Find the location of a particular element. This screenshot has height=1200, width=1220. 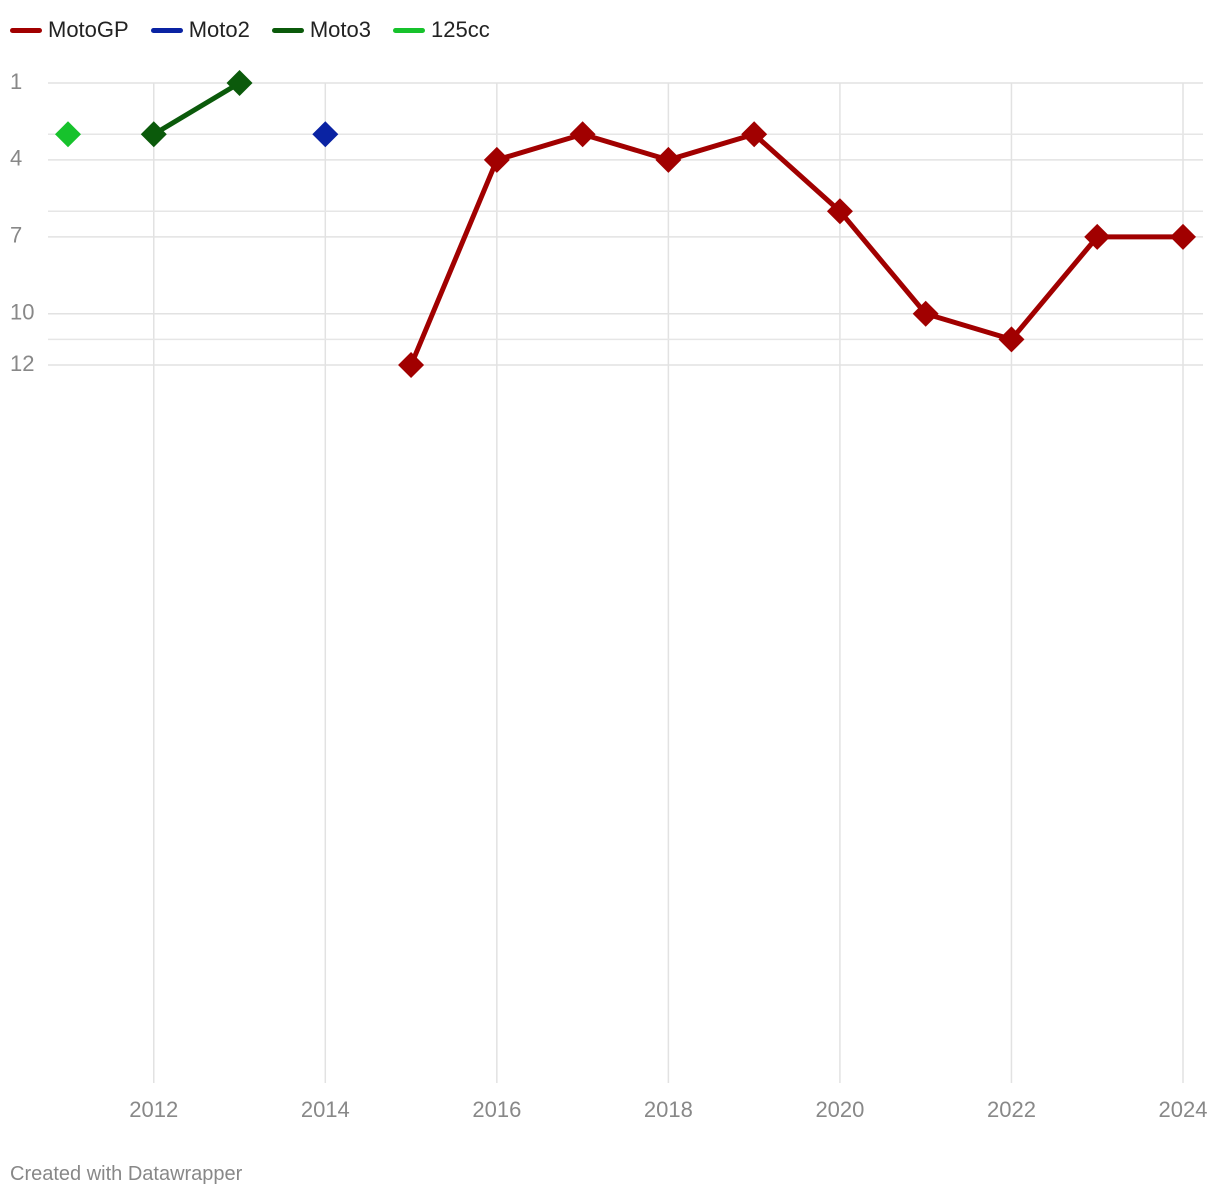

legend-item-moto2: Moto2 is located at coordinates (200, 30).